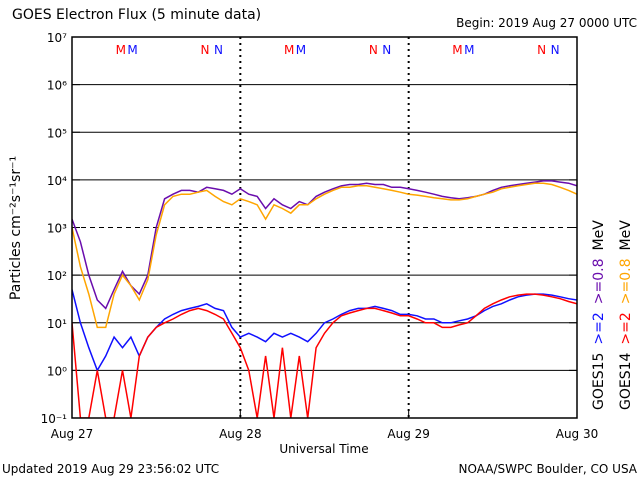 The width and height of the screenshot is (640, 480). What do you see at coordinates (240, 434) in the screenshot?
I see `x-tick-label: Aug 28` at bounding box center [240, 434].